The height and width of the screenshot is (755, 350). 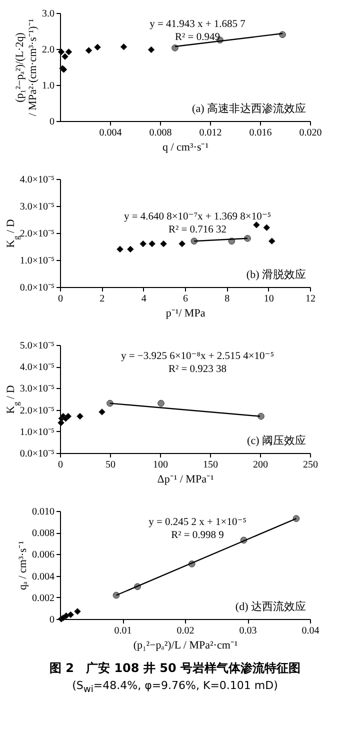 What do you see at coordinates (43, 598) in the screenshot?
I see `y-tick-label: 0.002` at bounding box center [43, 598].